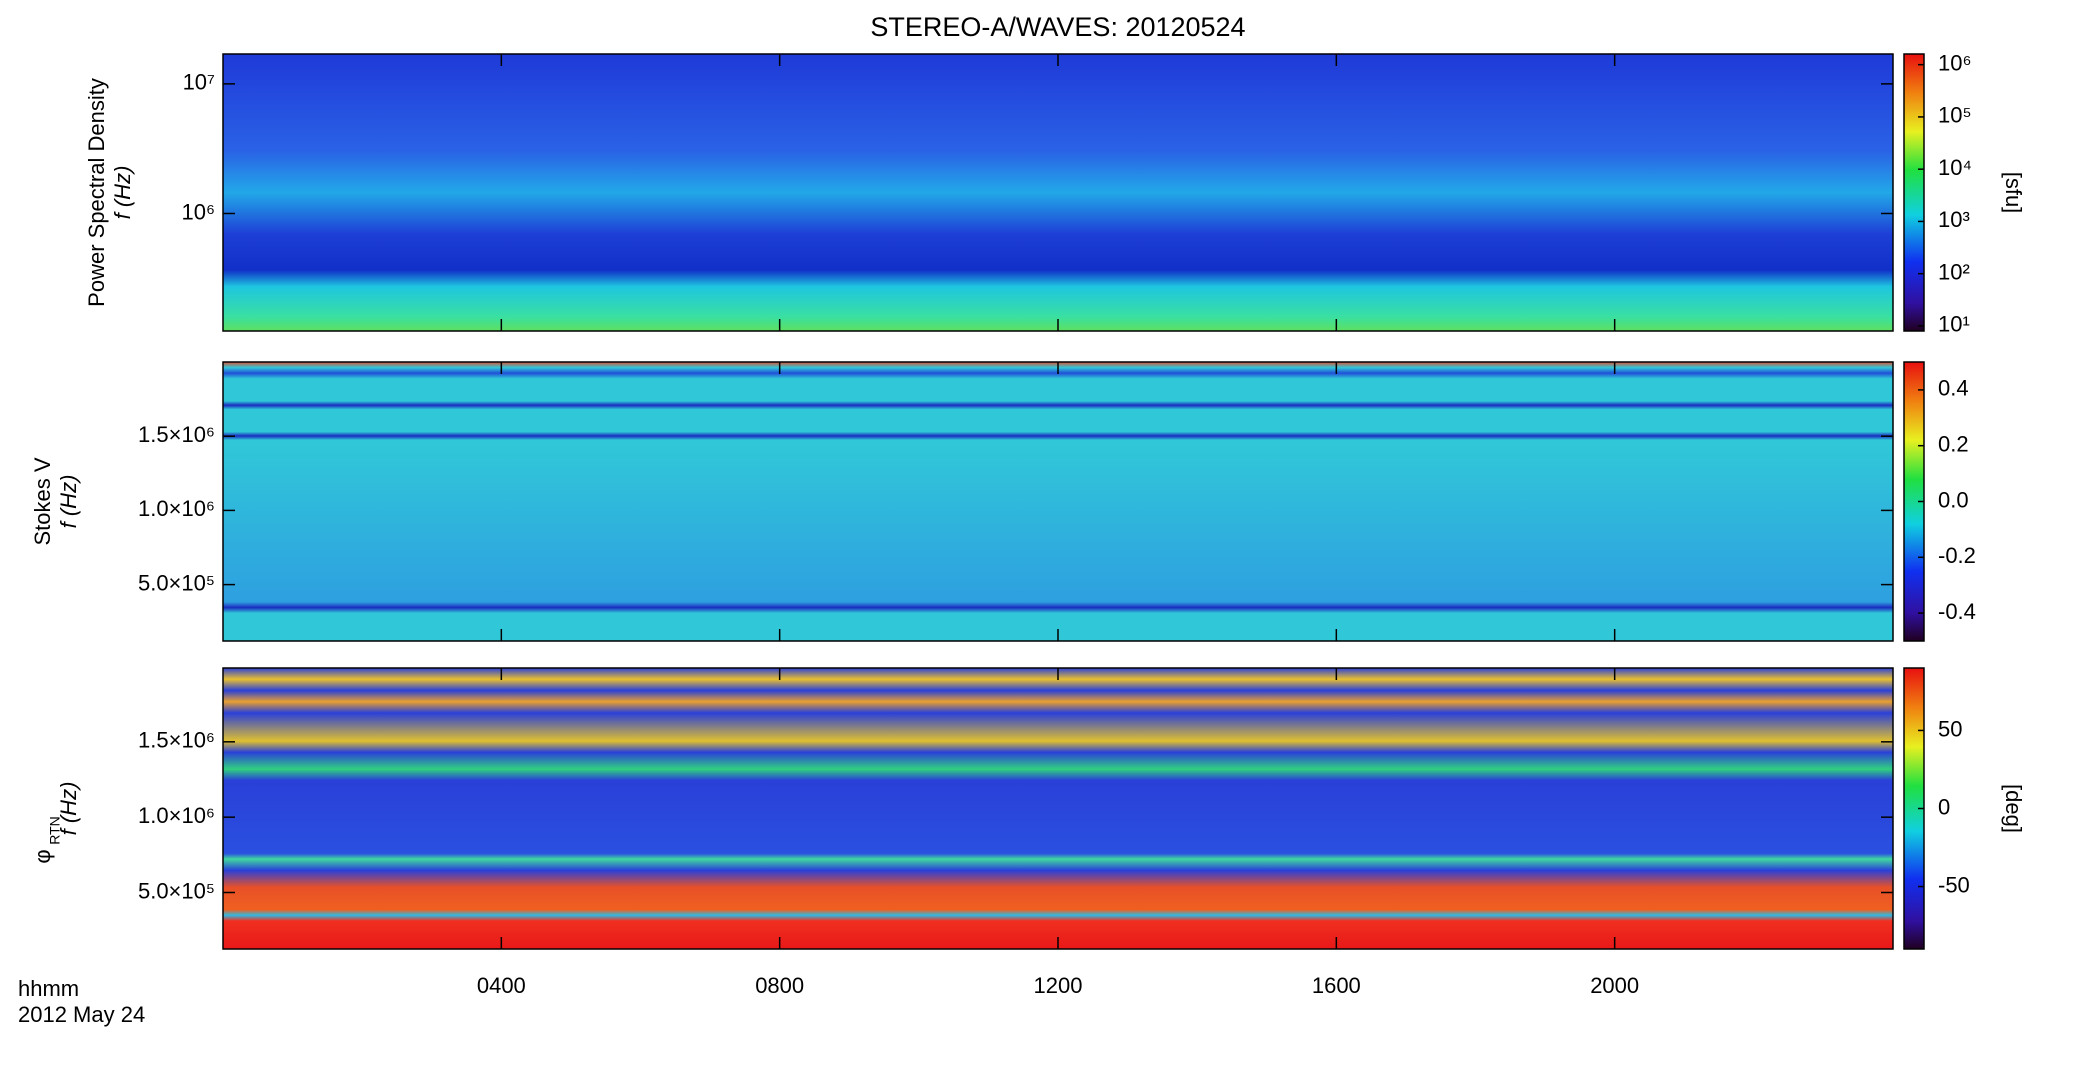 This screenshot has width=2096, height=1080. Describe the element at coordinates (1954, 271) in the screenshot. I see `colorbar-tick-label: 10²` at that location.